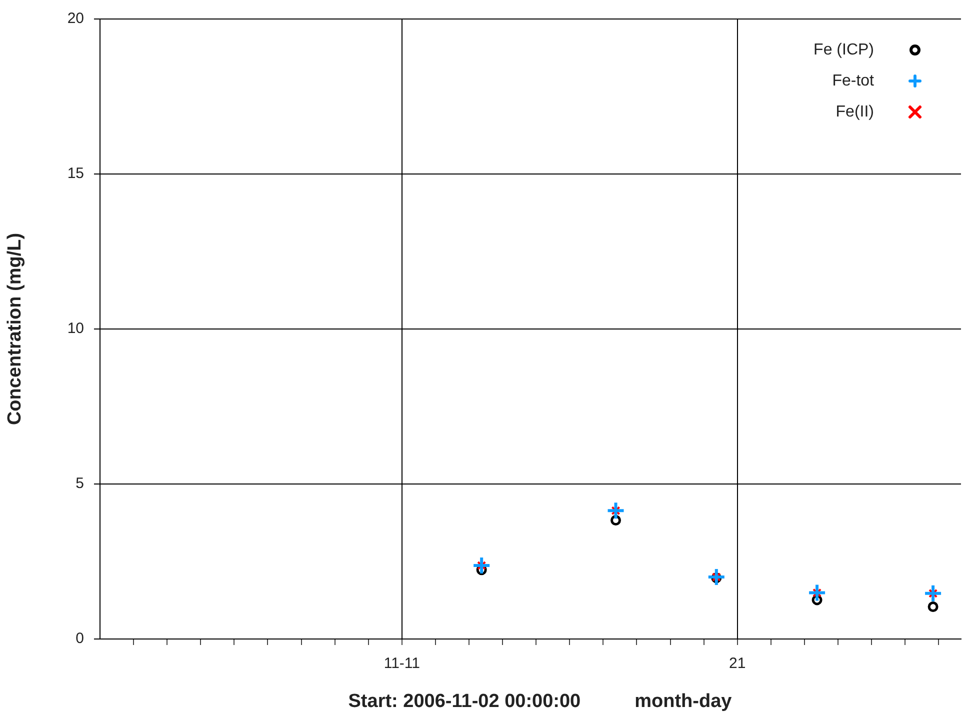  What do you see at coordinates (80, 483) in the screenshot?
I see `y-tick-label: 5` at bounding box center [80, 483].